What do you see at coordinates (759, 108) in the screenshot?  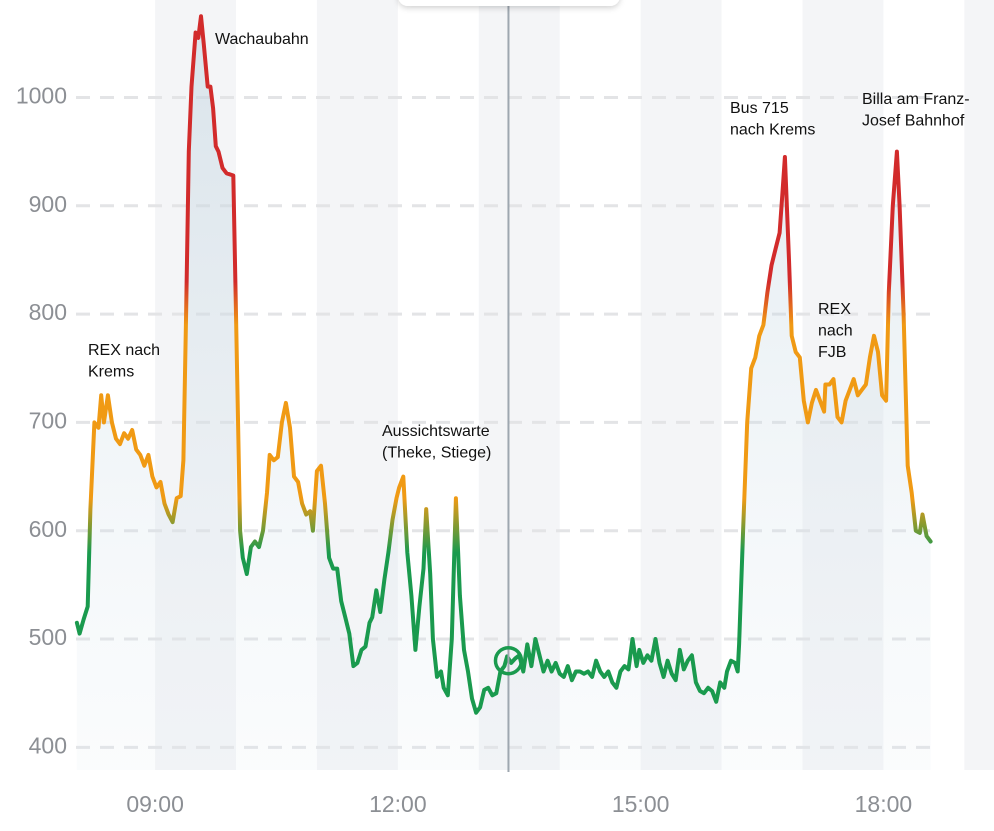 I see `annotation: Bus 715` at bounding box center [759, 108].